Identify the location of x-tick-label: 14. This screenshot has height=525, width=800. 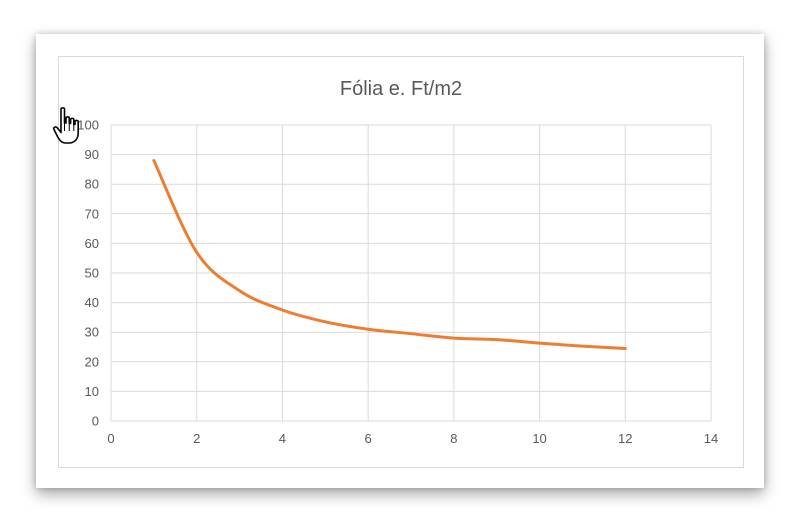
(711, 438).